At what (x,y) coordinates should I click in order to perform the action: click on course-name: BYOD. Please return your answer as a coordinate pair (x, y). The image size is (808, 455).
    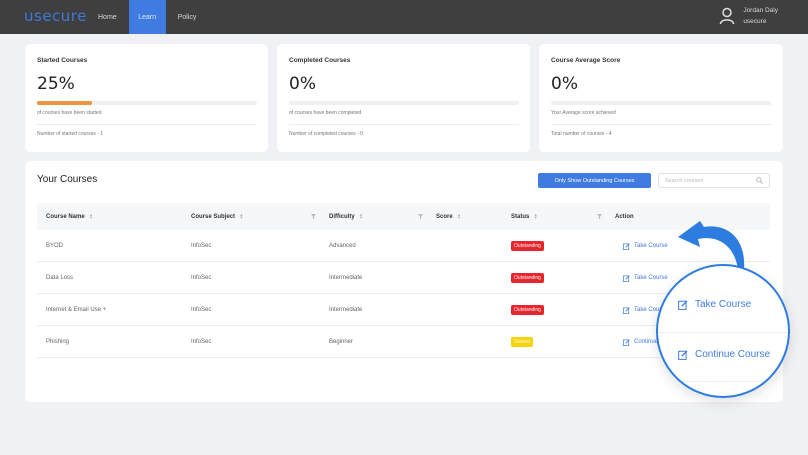
    Looking at the image, I should click on (55, 246).